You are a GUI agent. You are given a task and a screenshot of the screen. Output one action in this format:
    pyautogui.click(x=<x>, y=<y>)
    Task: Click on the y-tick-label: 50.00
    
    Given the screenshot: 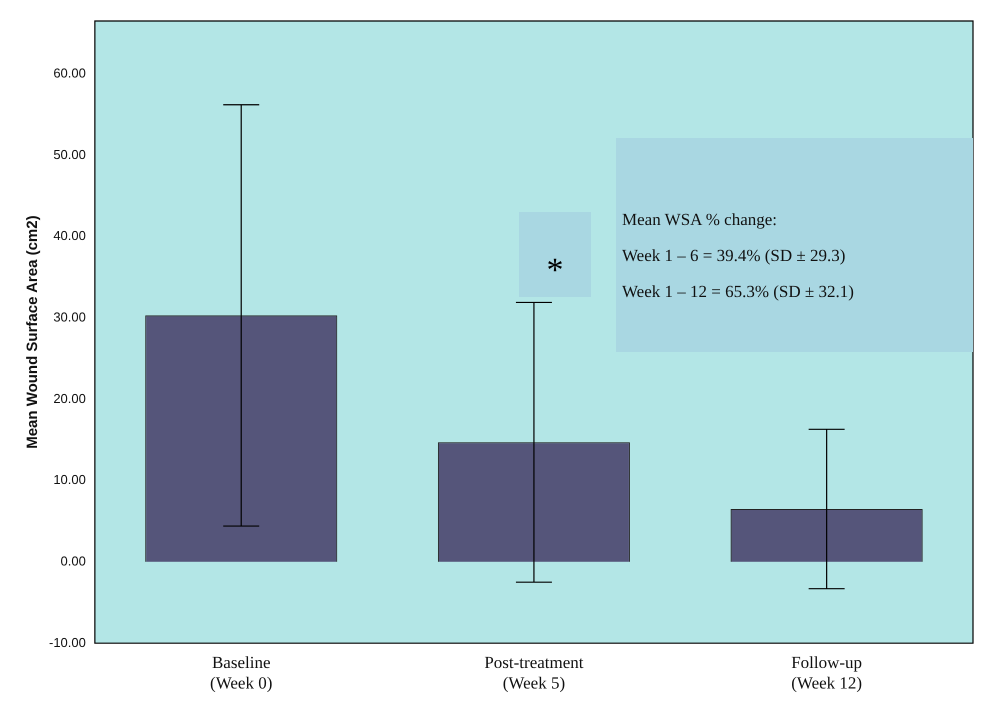 What is the action you would take?
    pyautogui.click(x=69, y=154)
    